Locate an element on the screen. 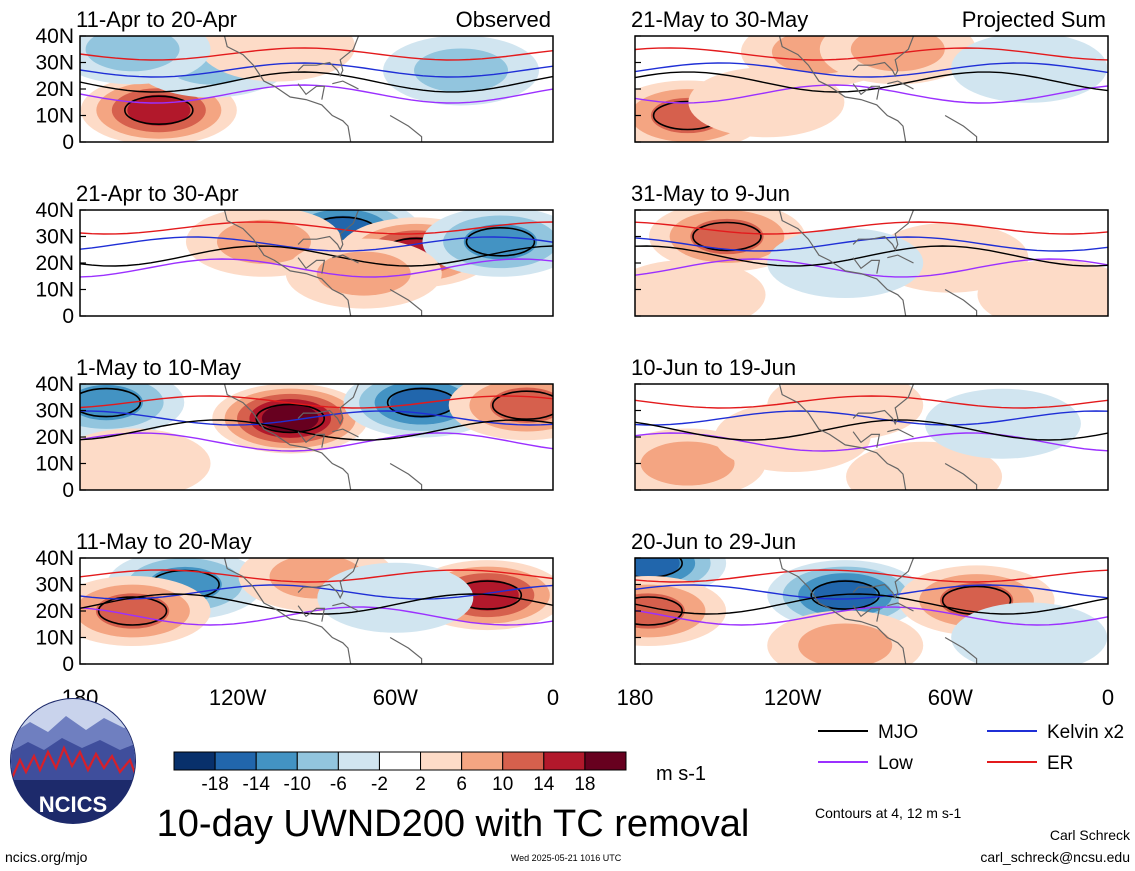 The height and width of the screenshot is (871, 1135). panel-8: 20-Jun to 29-Jun is located at coordinates (870, 597).